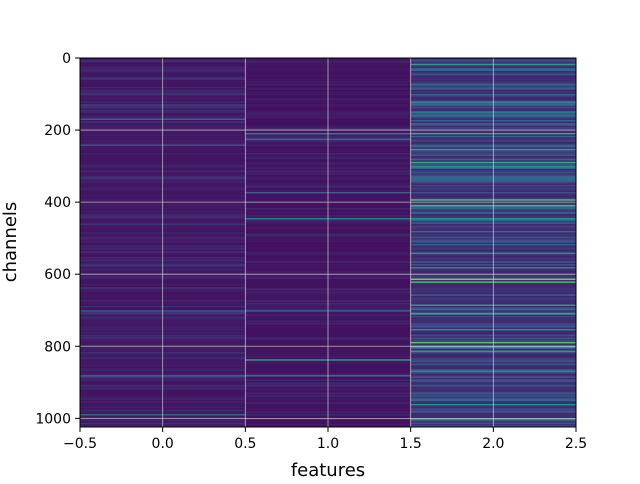 This screenshot has width=640, height=484. I want to click on y-tick-label: 800, so click(57, 347).